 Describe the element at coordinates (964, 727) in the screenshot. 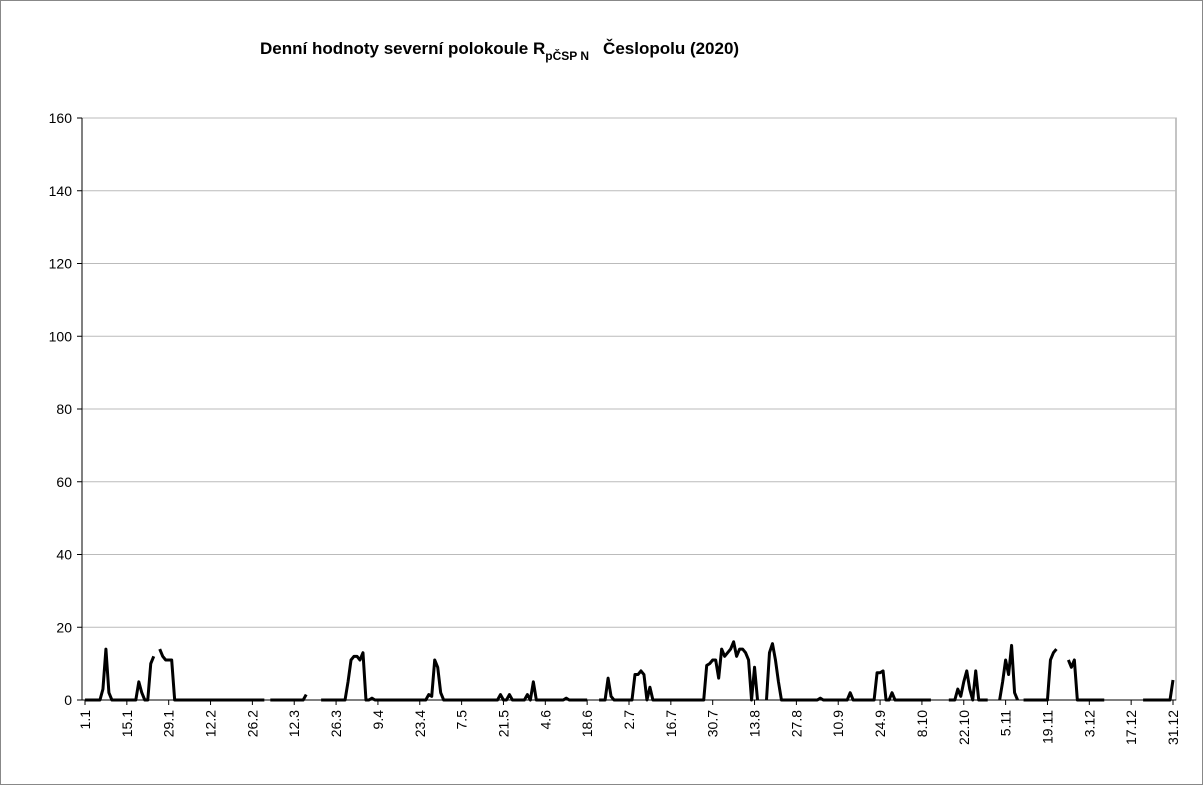

I see `x-tick-label: 22.10` at that location.